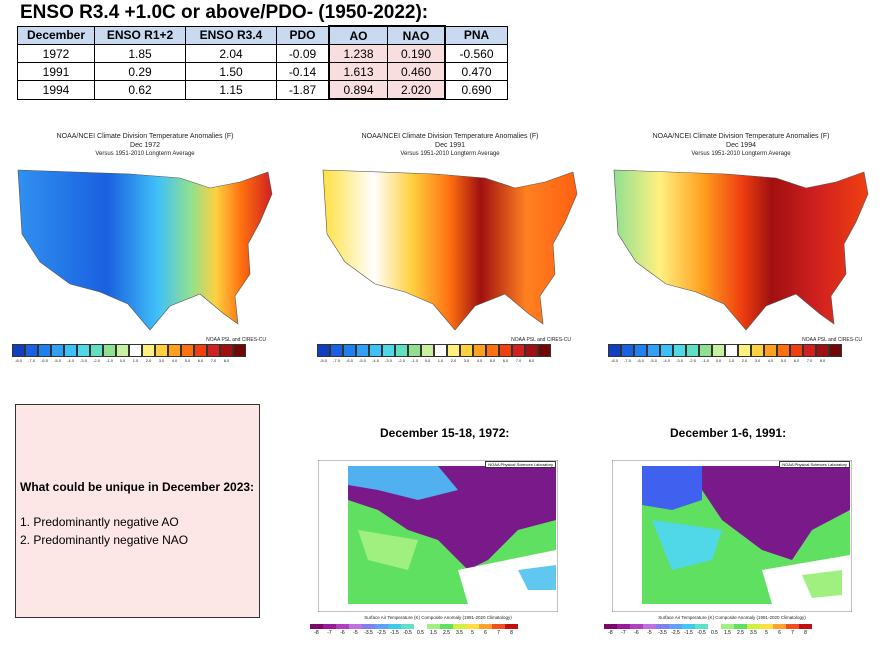  Describe the element at coordinates (438, 536) in the screenshot. I see `composite-anomaly-map` at that location.